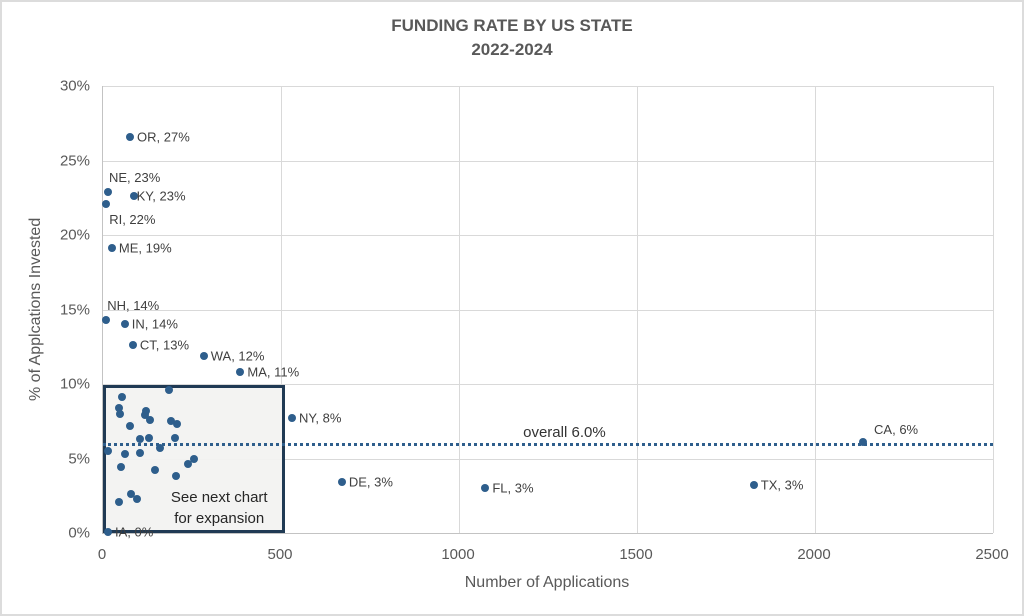 Image resolution: width=1024 pixels, height=616 pixels. I want to click on expansion-box-caption-line: for expansion, so click(219, 518).